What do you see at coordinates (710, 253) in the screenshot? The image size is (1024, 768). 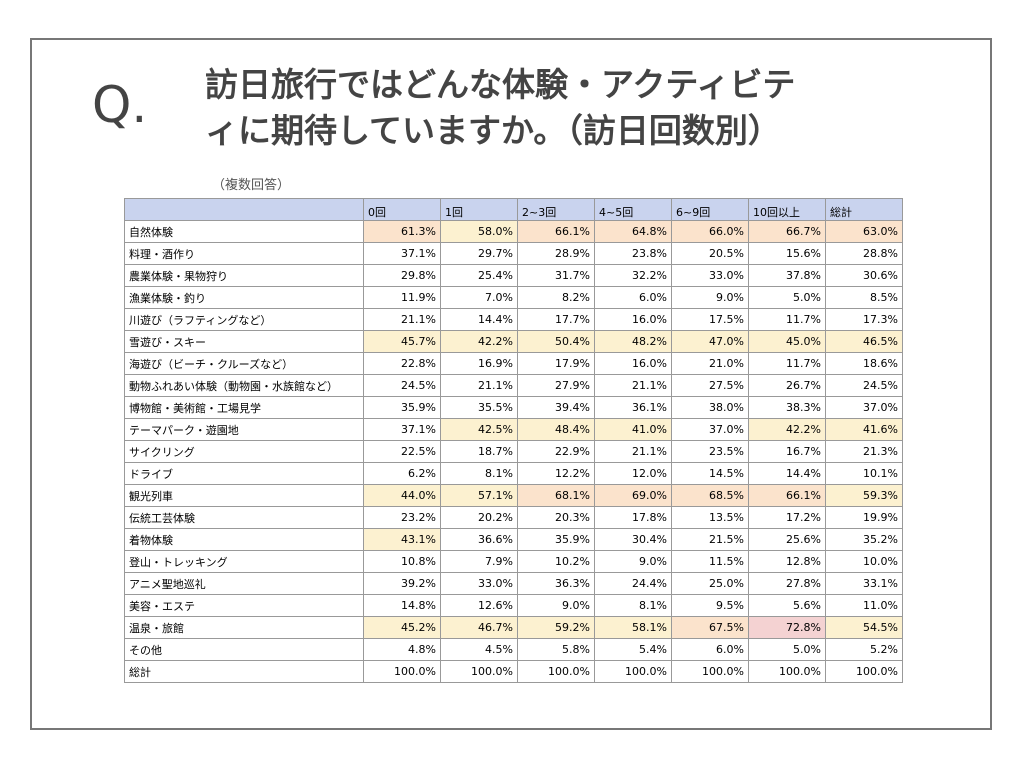 I see `cell: 20.5%` at bounding box center [710, 253].